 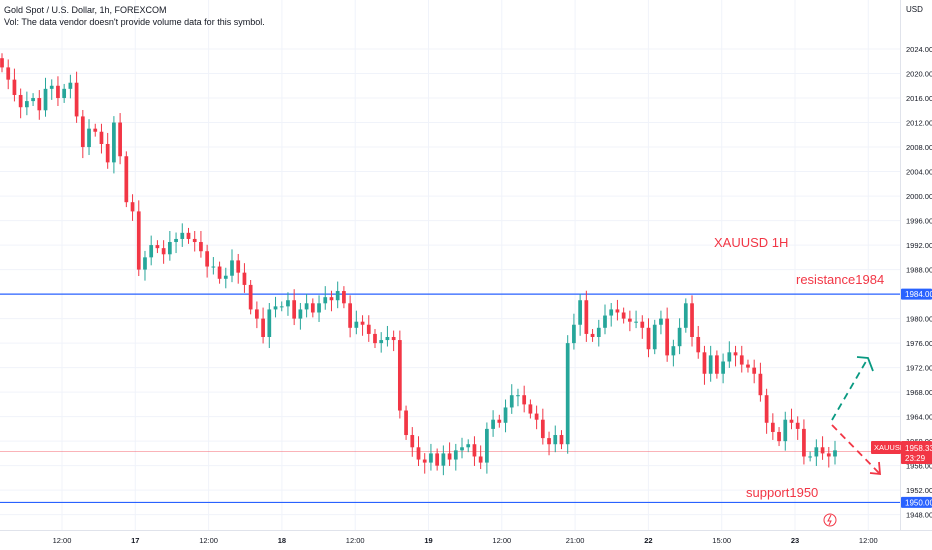 I want to click on price-tick-label: 2012.00, so click(x=919, y=123).